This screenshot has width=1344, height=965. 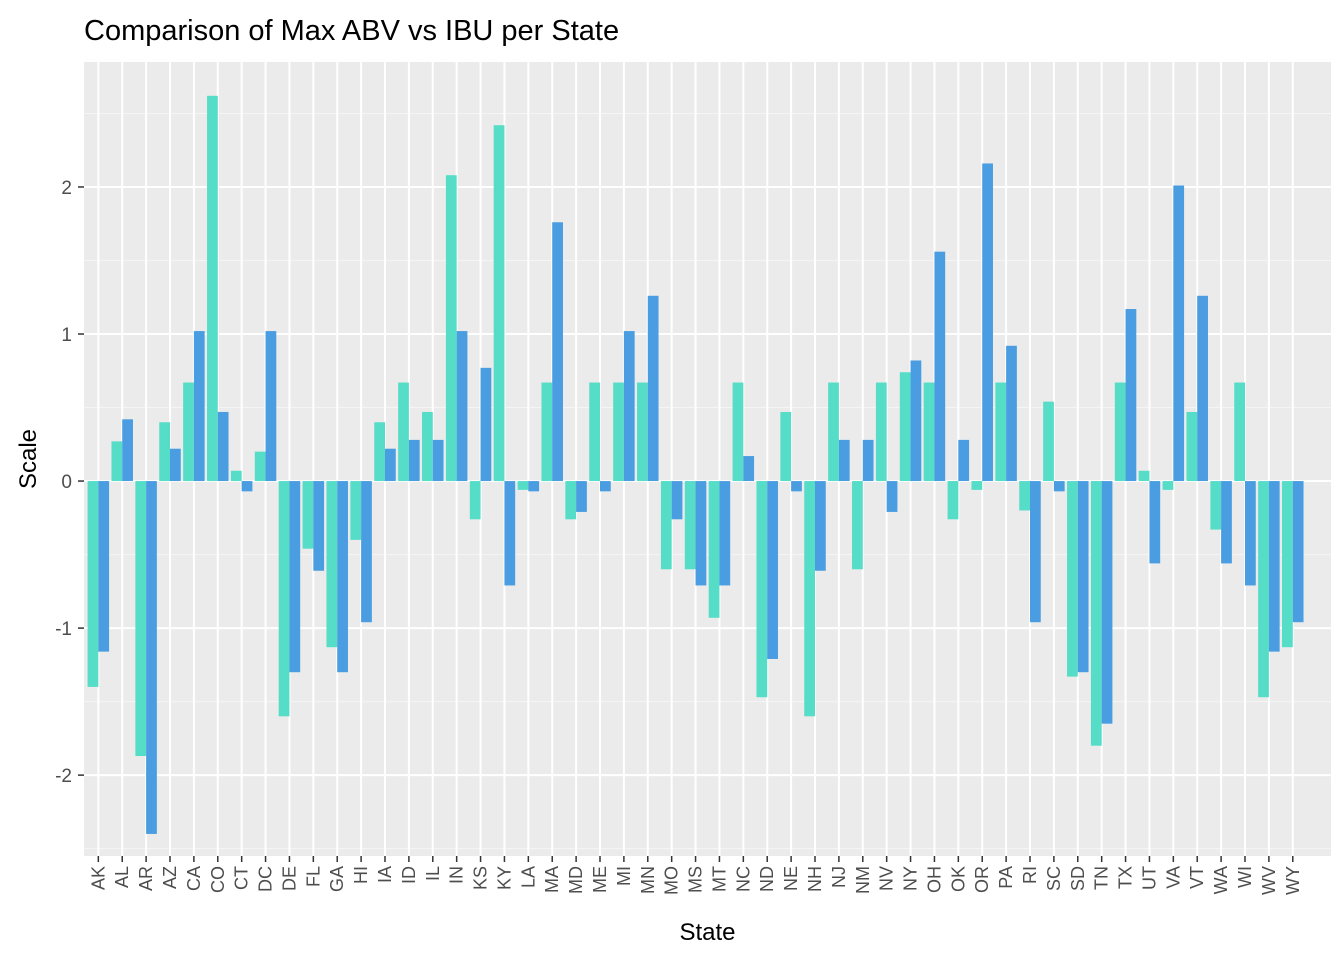 What do you see at coordinates (66, 188) in the screenshot?
I see `y-tick-label: 2` at bounding box center [66, 188].